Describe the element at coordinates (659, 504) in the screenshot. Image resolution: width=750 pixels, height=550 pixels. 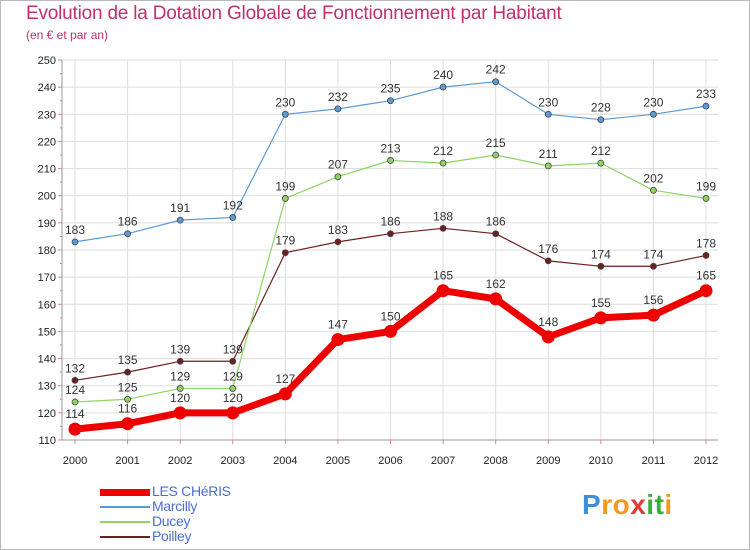
I see `brand-letter: t` at that location.